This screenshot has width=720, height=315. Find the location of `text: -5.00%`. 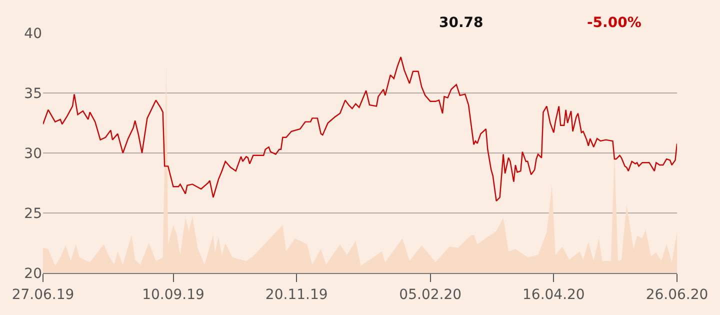

text: -5.00% is located at coordinates (614, 23).